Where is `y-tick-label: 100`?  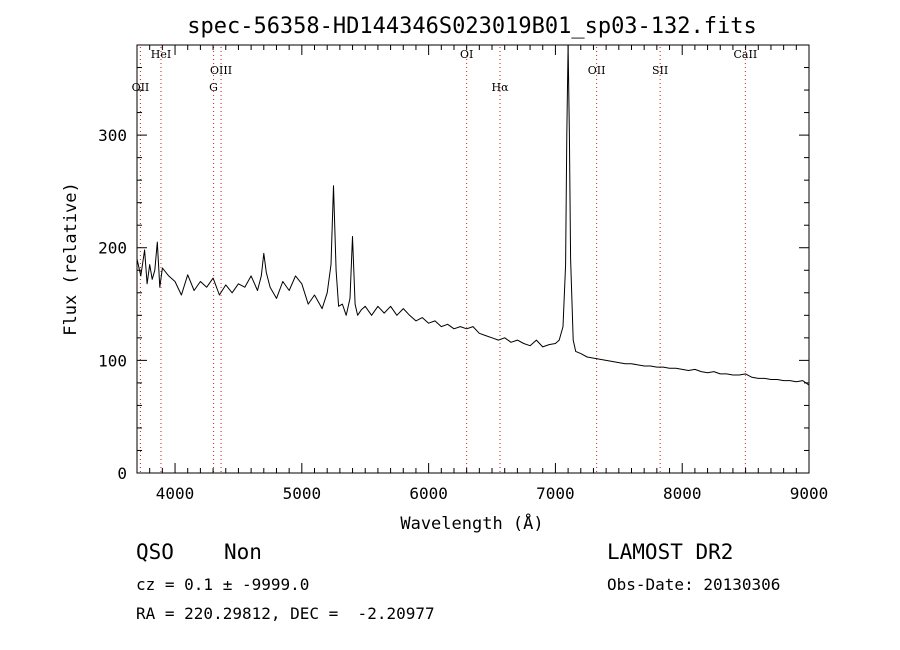 y-tick-label: 100 is located at coordinates (112, 360).